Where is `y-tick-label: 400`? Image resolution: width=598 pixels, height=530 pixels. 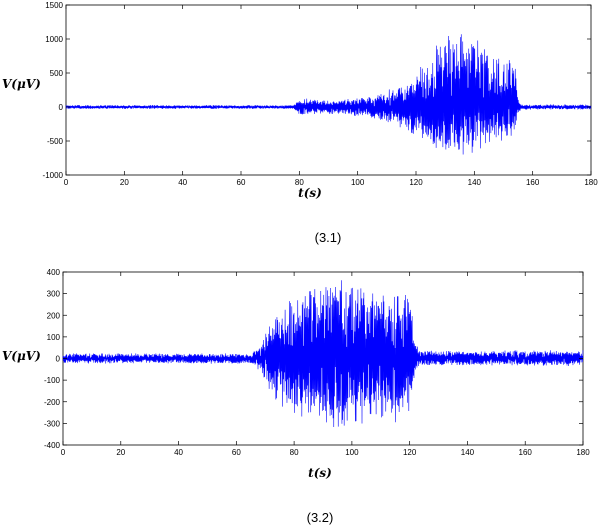 y-tick-label: 400 is located at coordinates (54, 272).